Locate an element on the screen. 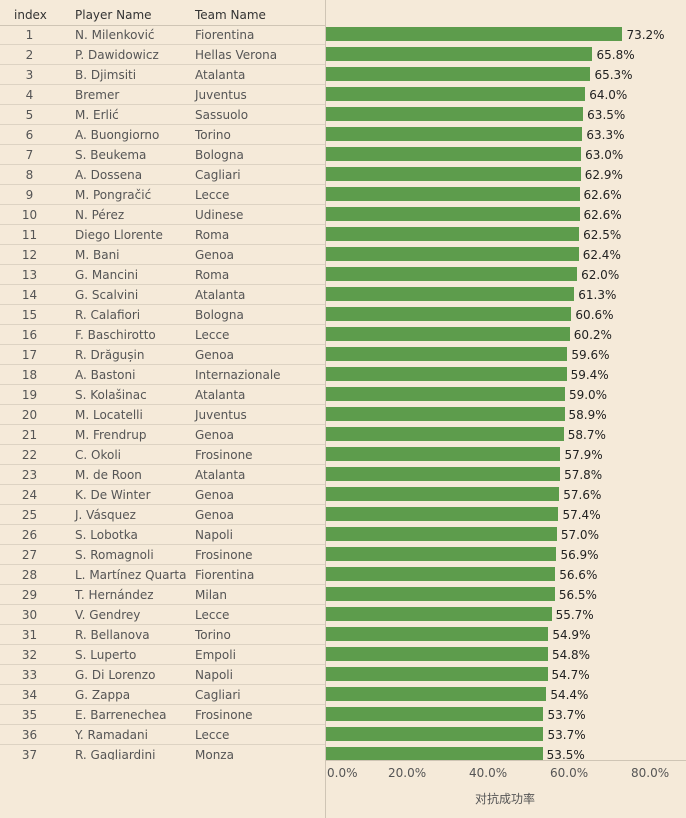 The width and height of the screenshot is (686, 818). table-row: 27 S. Romagnoli Frosinone 56.9% is located at coordinates (343, 555).